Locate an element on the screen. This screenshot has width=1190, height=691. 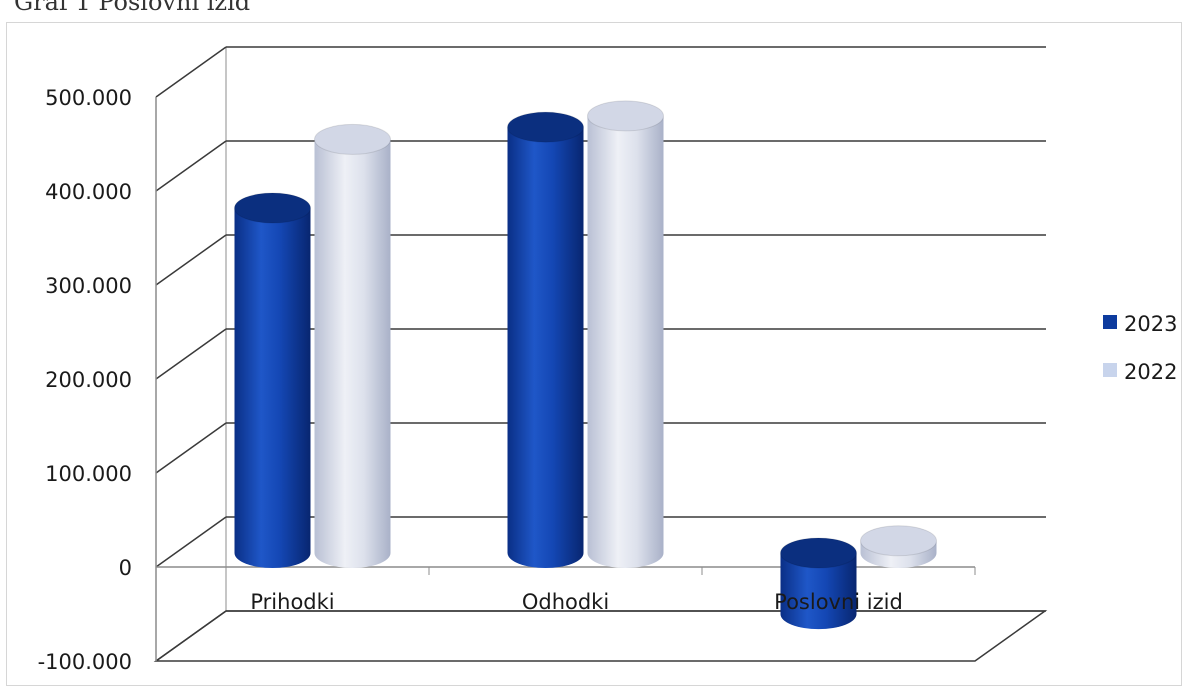
y-tick-label-5: 400.000 is located at coordinates (88, 192).